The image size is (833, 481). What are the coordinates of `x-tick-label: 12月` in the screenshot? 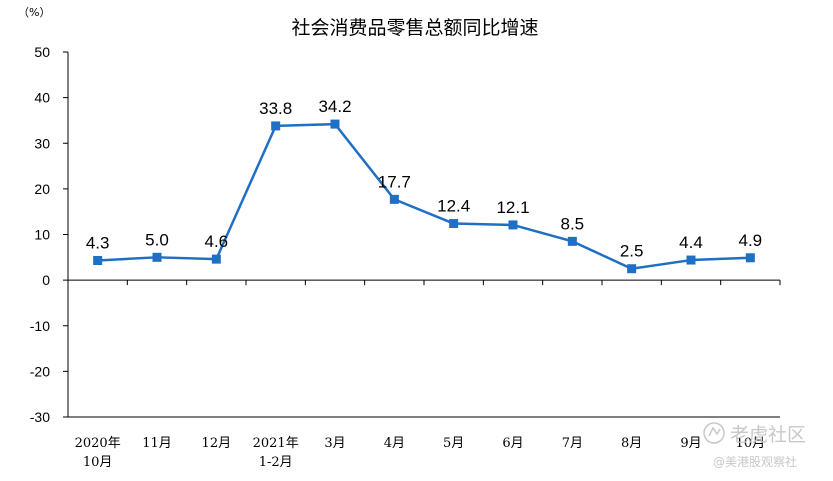 It's located at (217, 443).